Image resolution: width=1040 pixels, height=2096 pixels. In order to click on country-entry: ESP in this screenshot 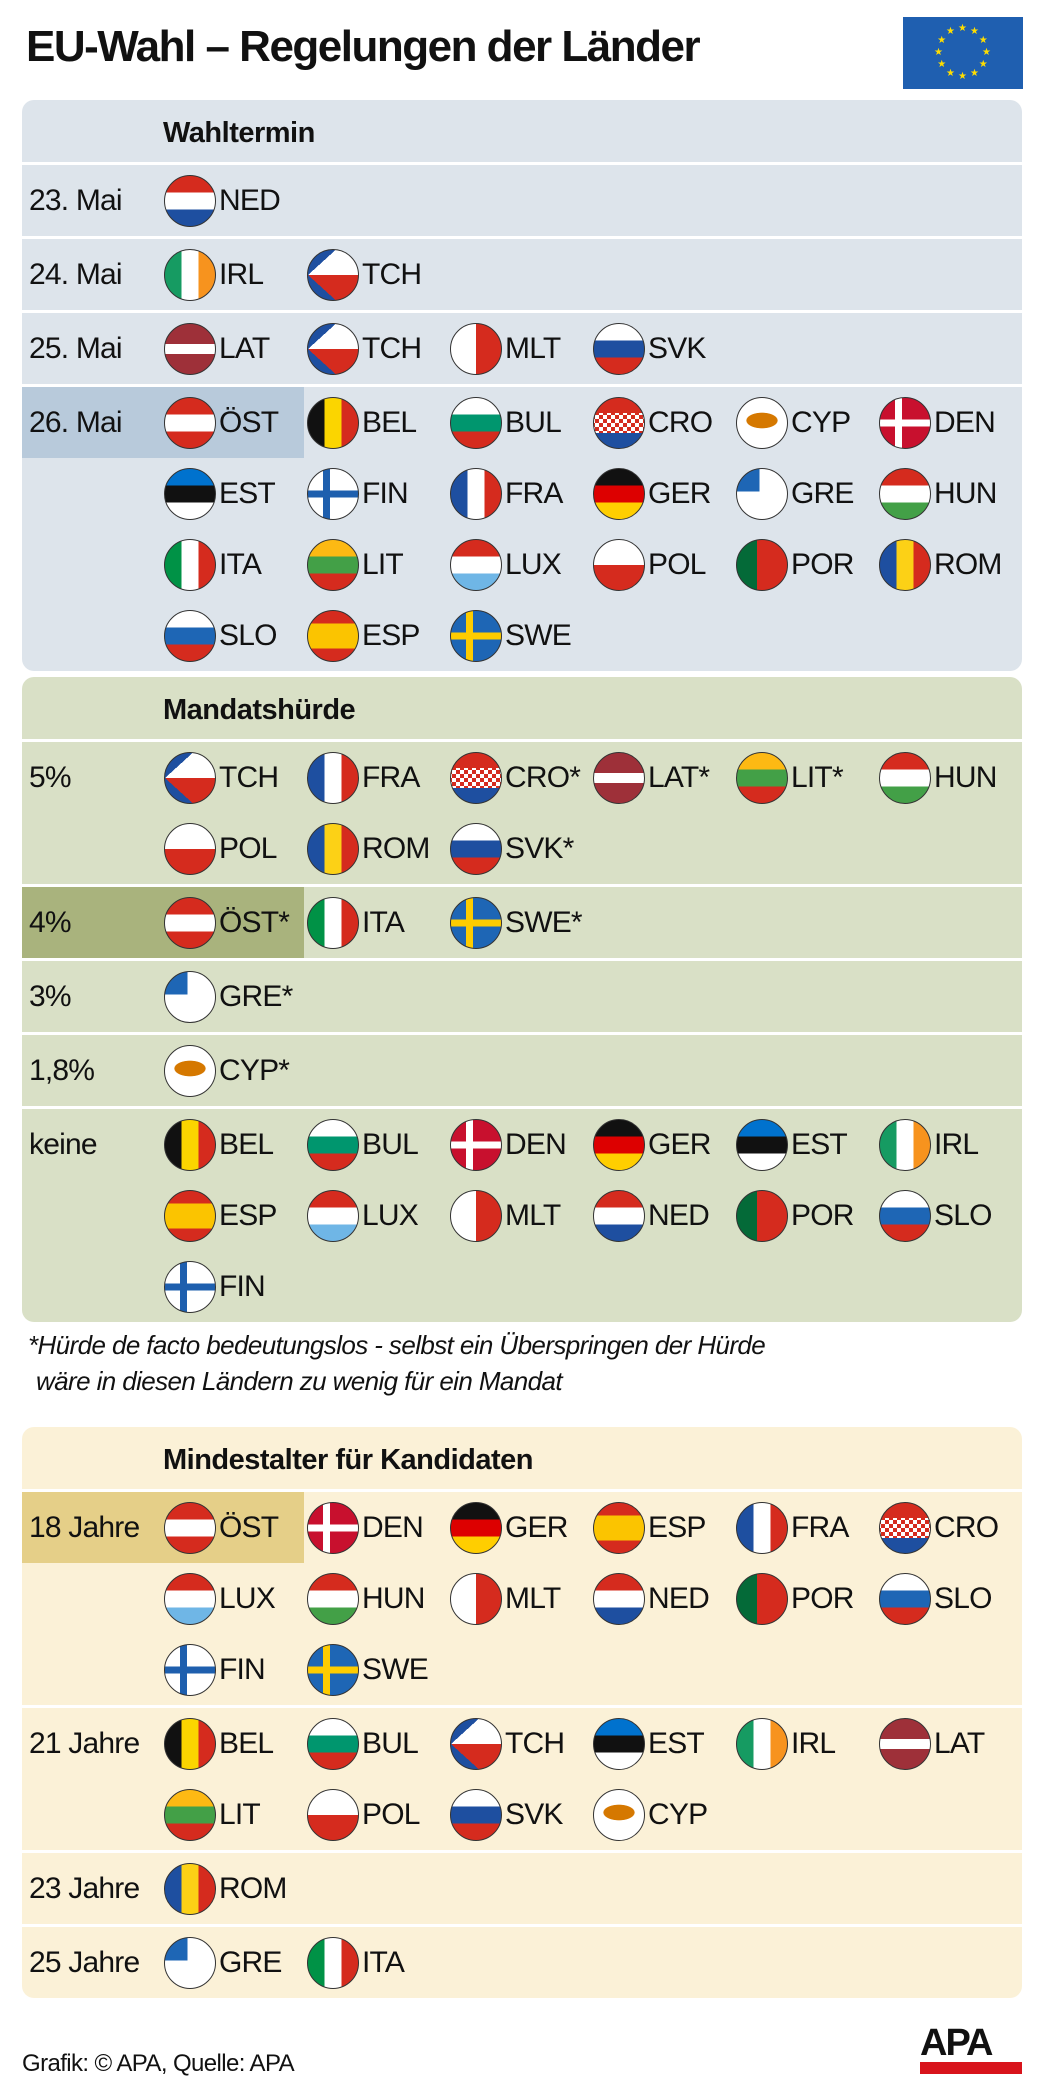, I will do `click(378, 635)`.